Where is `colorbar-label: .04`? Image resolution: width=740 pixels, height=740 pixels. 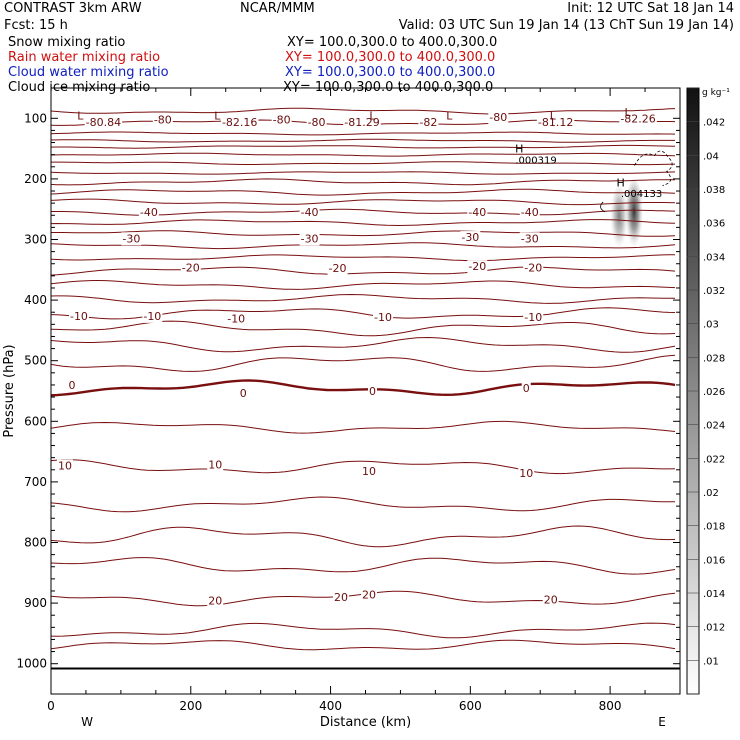 colorbar-label: .04 is located at coordinates (711, 156).